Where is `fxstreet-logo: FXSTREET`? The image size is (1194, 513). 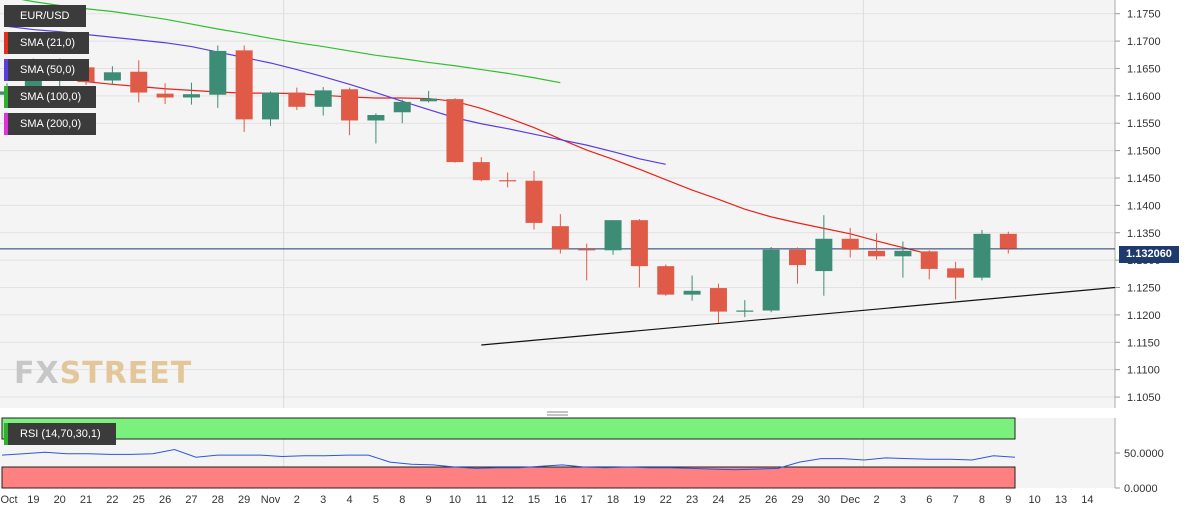
fxstreet-logo: FXSTREET is located at coordinates (103, 373).